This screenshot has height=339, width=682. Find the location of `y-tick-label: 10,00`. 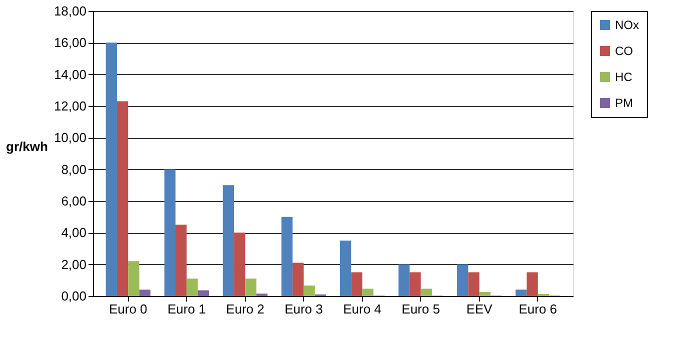

y-tick-label: 10,00 is located at coordinates (70, 138).